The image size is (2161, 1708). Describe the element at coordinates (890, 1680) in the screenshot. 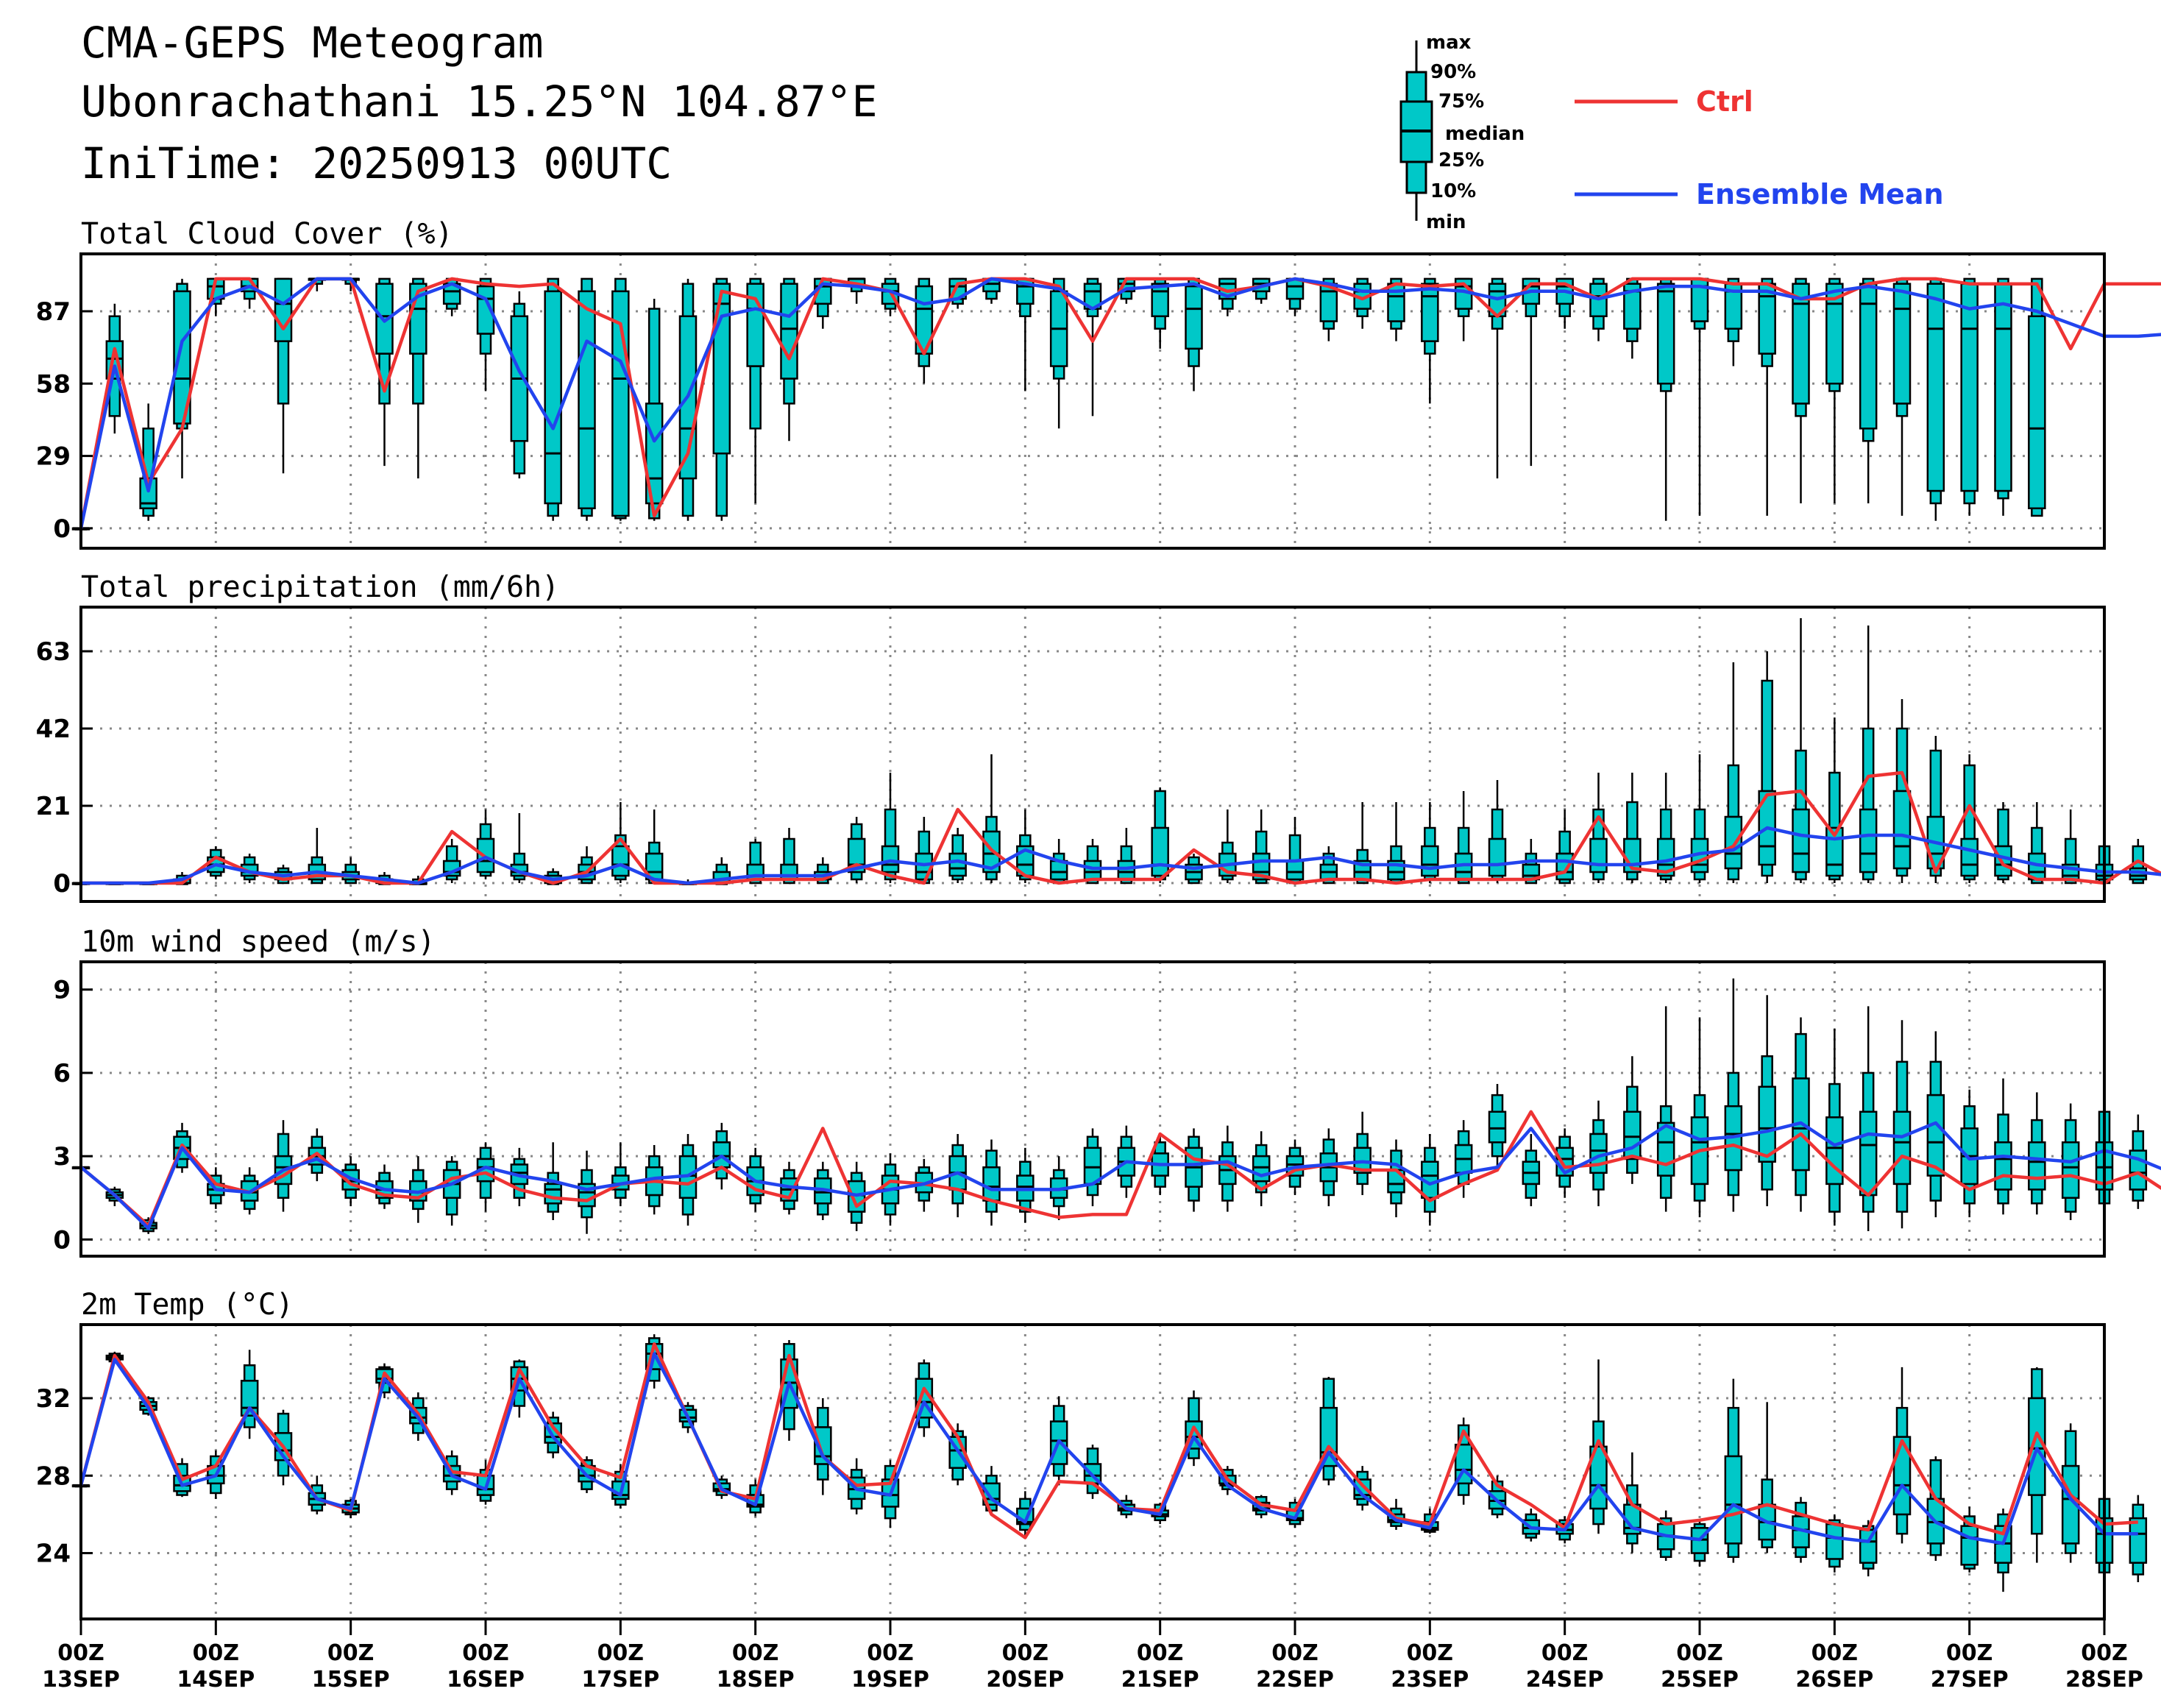

I see `x-tick-label-date: 19SEP` at that location.